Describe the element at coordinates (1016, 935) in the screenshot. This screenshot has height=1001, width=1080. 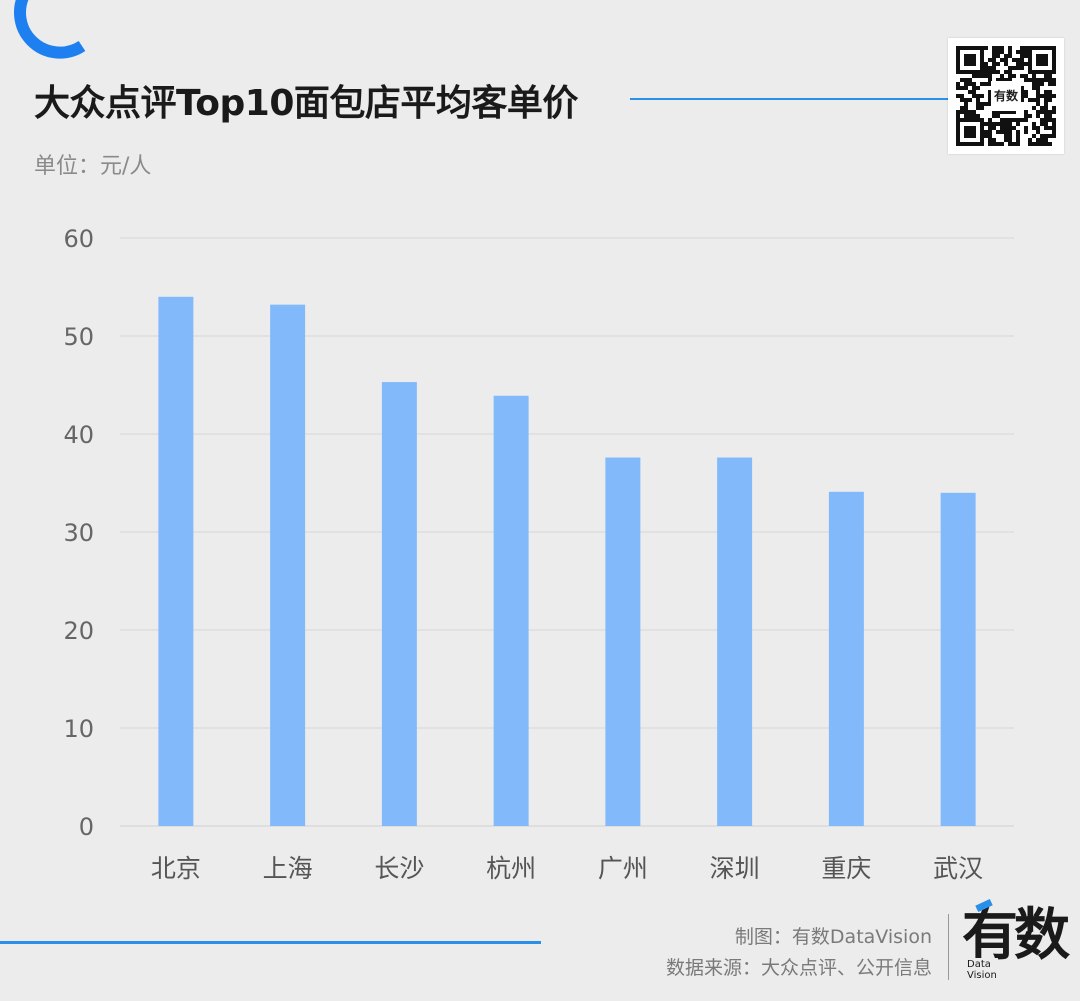
I see `logo-wordmark: 有数` at that location.